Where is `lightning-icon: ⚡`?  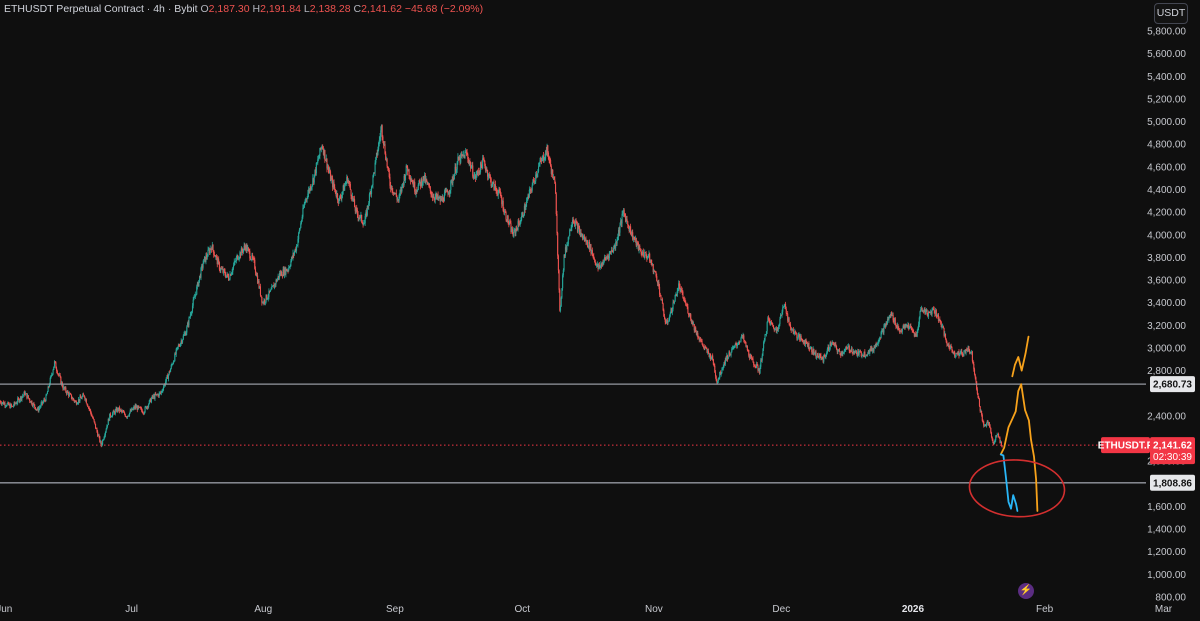
lightning-icon: ⚡ is located at coordinates (1026, 591).